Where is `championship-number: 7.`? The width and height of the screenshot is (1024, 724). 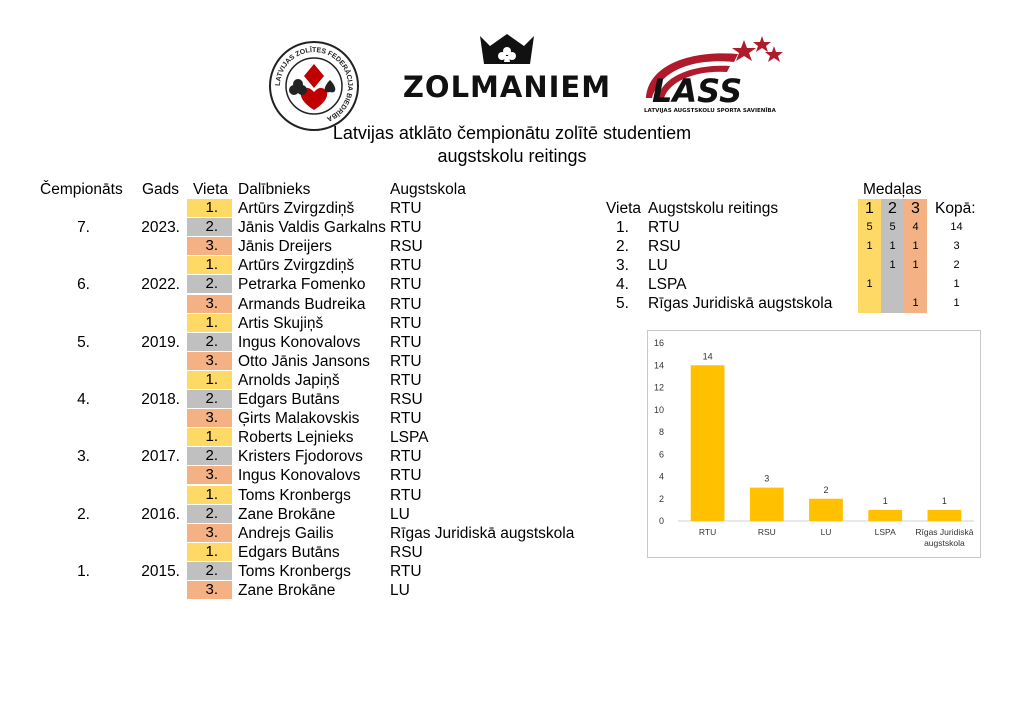
championship-number: 7. is located at coordinates (83, 227).